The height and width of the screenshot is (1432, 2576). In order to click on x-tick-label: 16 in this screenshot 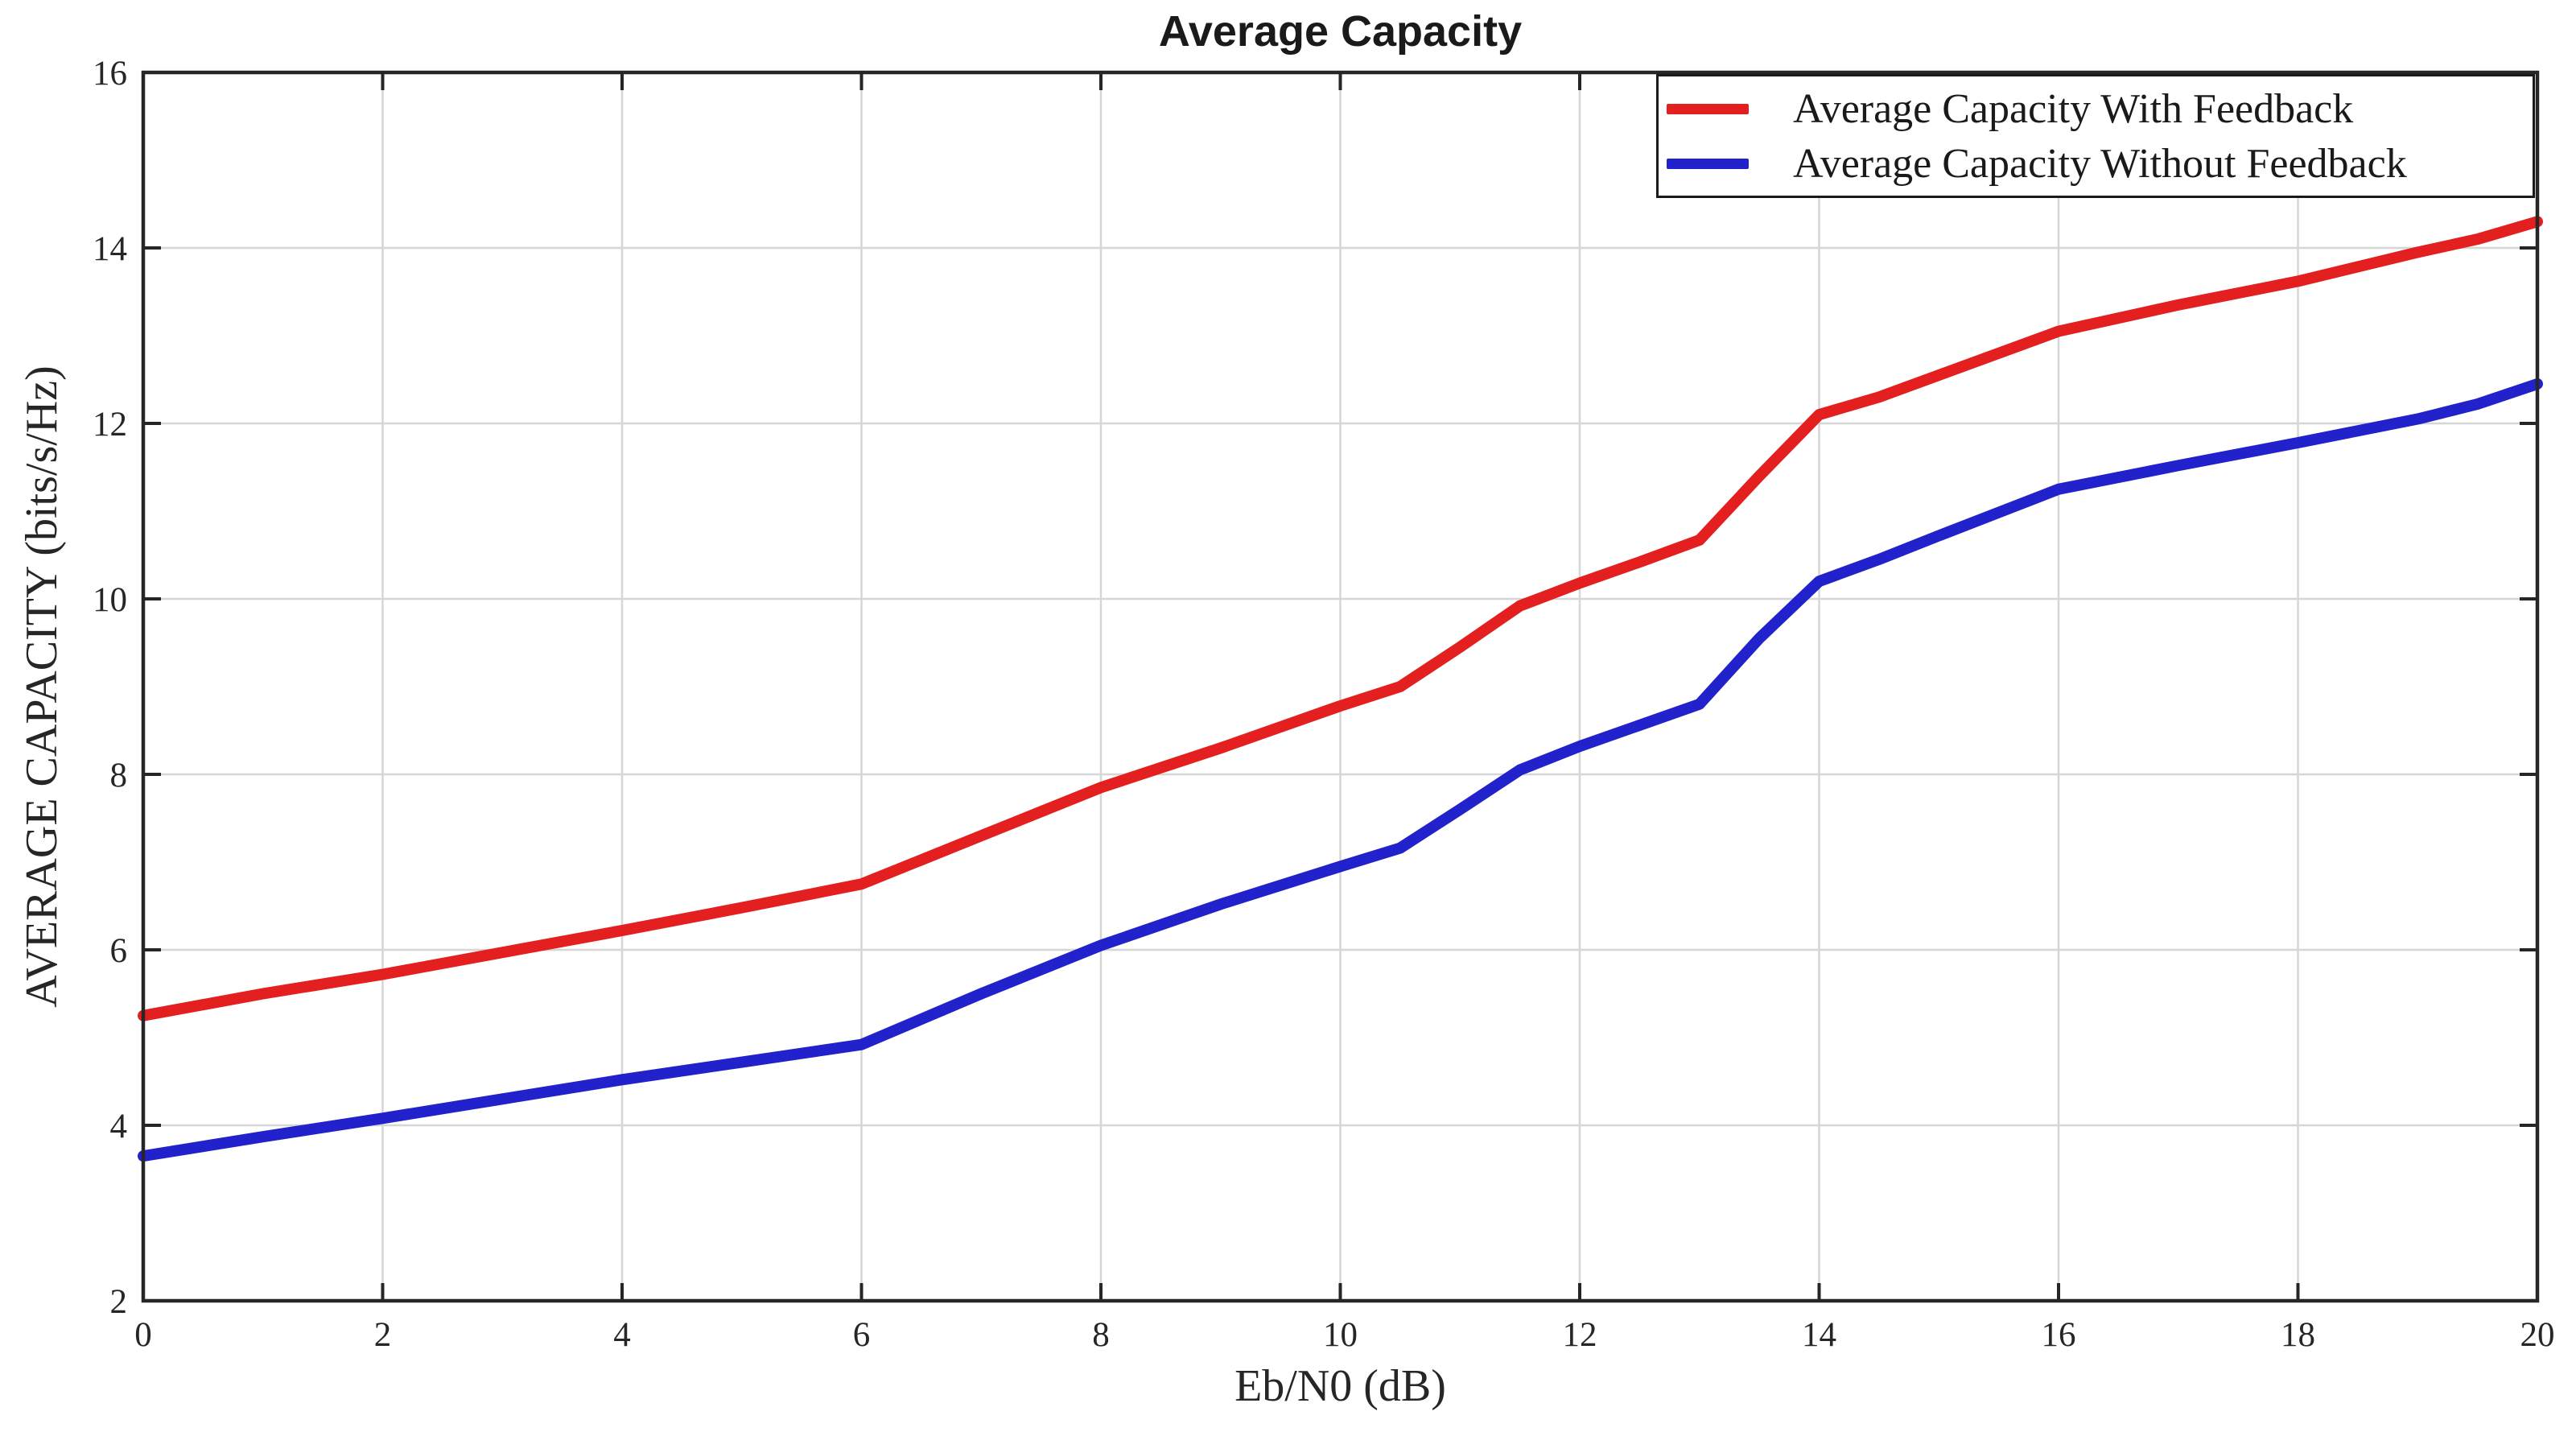, I will do `click(2059, 1335)`.